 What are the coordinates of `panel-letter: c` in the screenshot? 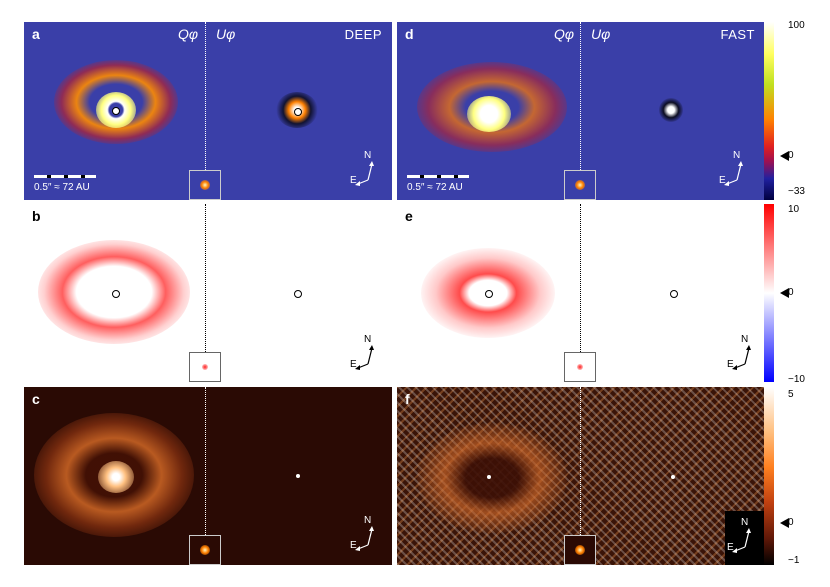 It's located at (36, 399).